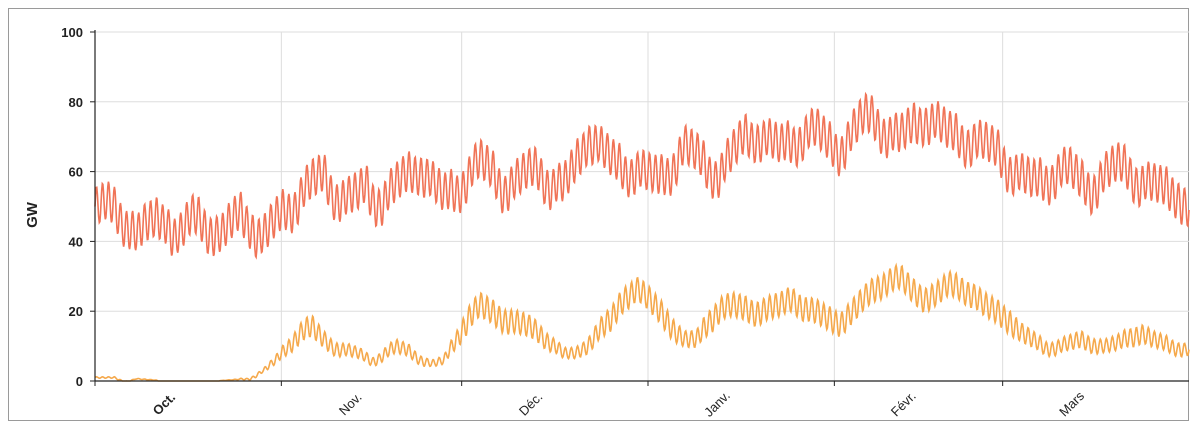 This screenshot has width=1197, height=429. I want to click on x-tick-label: Déc., so click(531, 404).